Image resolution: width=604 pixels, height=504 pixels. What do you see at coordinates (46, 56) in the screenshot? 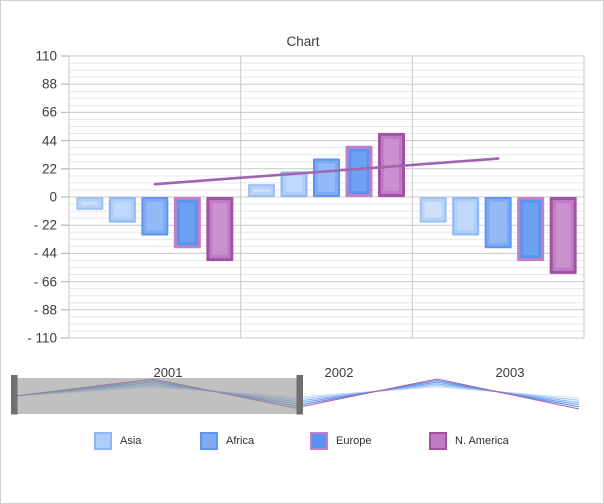
I see `y-axis-label: 110` at bounding box center [46, 56].